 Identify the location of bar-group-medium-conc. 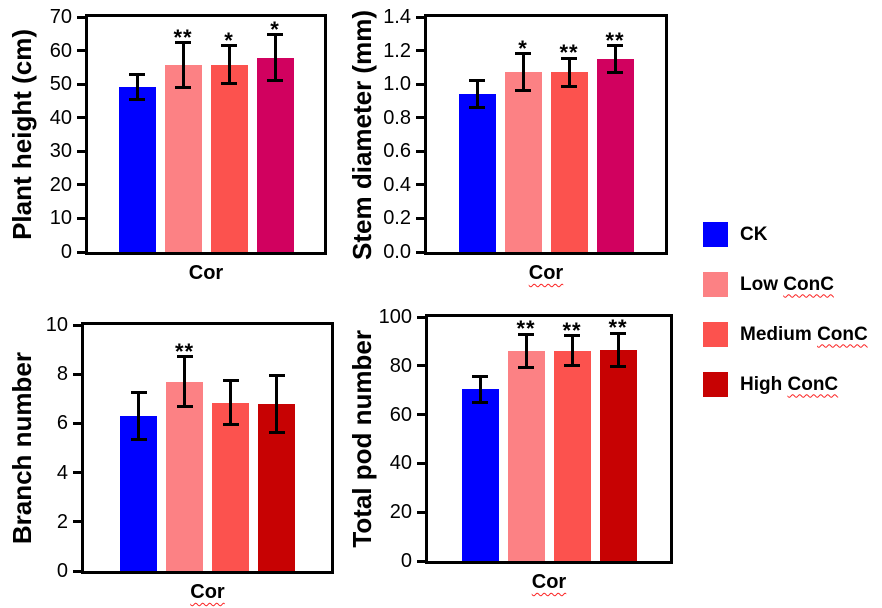
(230, 448).